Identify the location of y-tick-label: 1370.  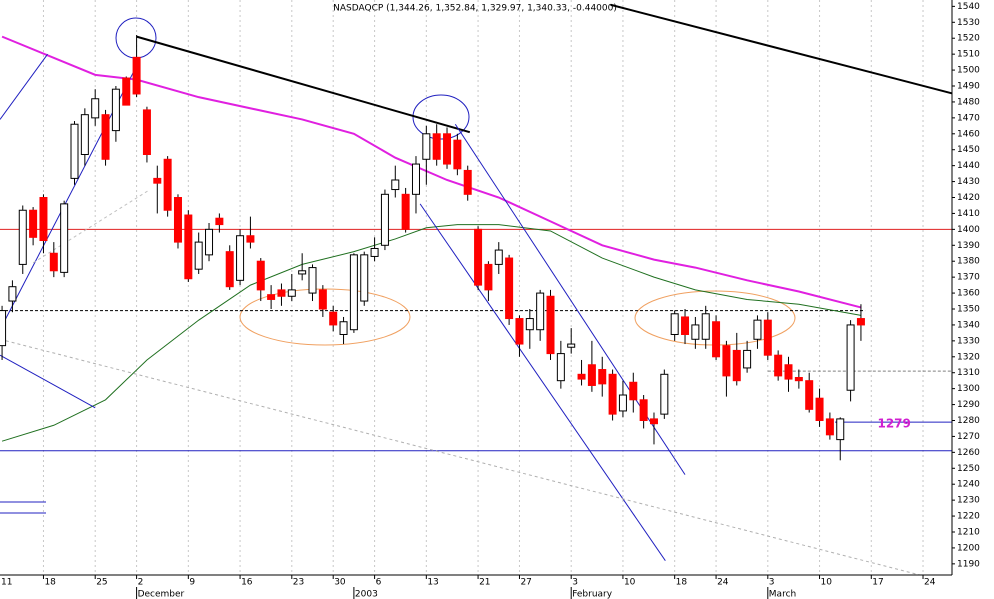
(968, 278).